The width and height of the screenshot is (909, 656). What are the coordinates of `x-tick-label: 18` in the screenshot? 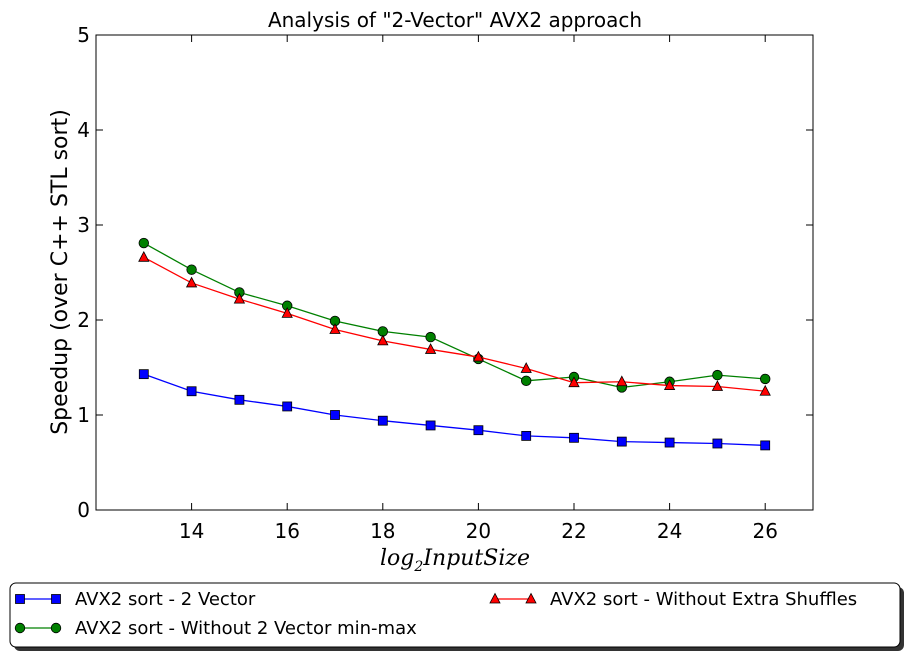 It's located at (382, 531).